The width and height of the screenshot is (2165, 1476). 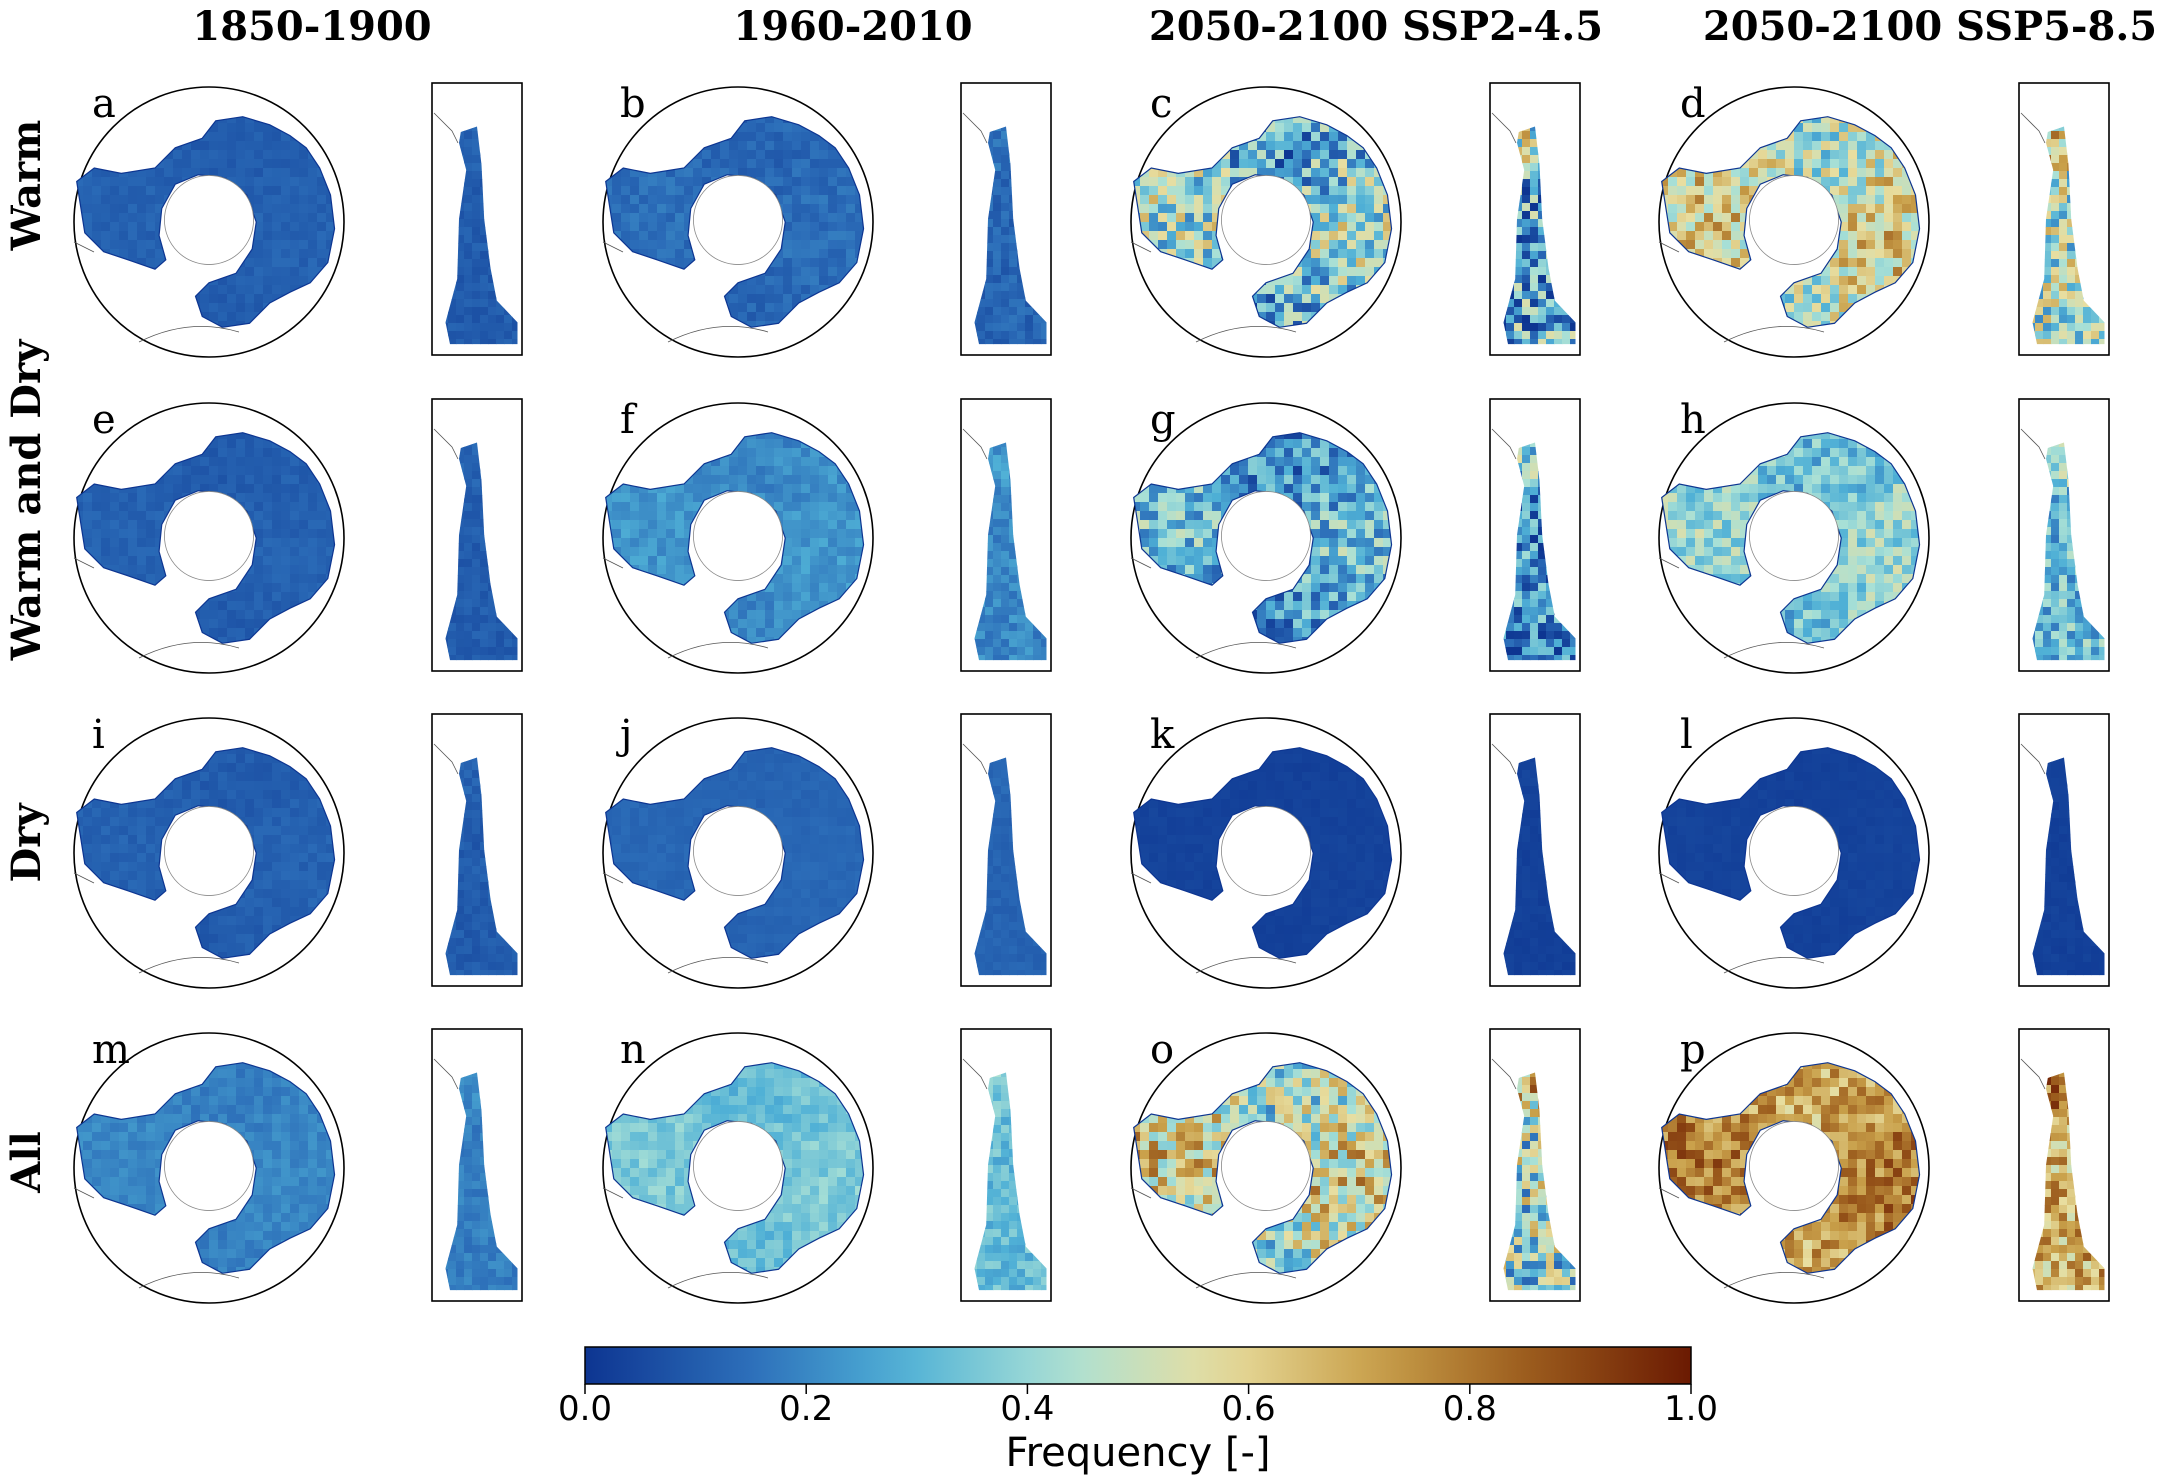 I want to click on coastline, so click(x=84, y=247).